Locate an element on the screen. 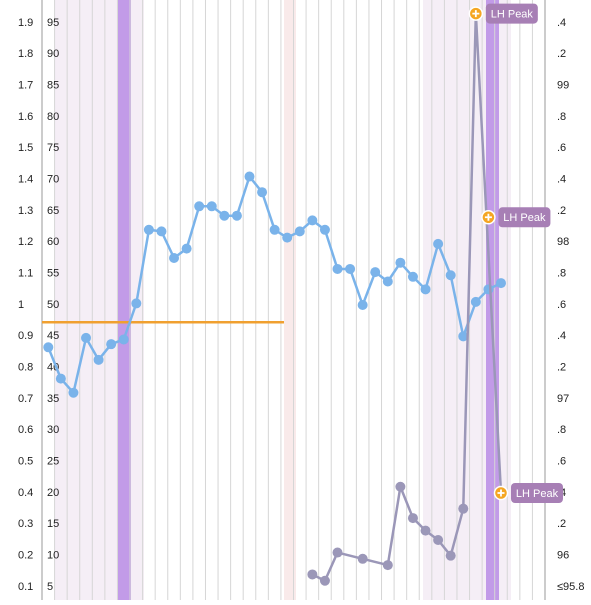  tick-label: 85 is located at coordinates (53, 86).